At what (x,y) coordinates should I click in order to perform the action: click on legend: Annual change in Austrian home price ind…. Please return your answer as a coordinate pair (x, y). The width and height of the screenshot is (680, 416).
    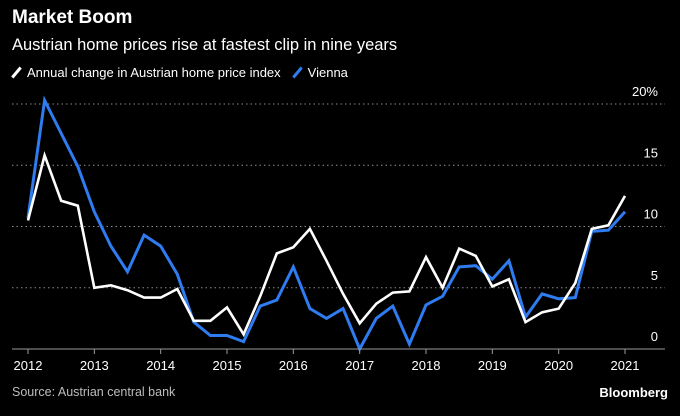
    Looking at the image, I should click on (185, 72).